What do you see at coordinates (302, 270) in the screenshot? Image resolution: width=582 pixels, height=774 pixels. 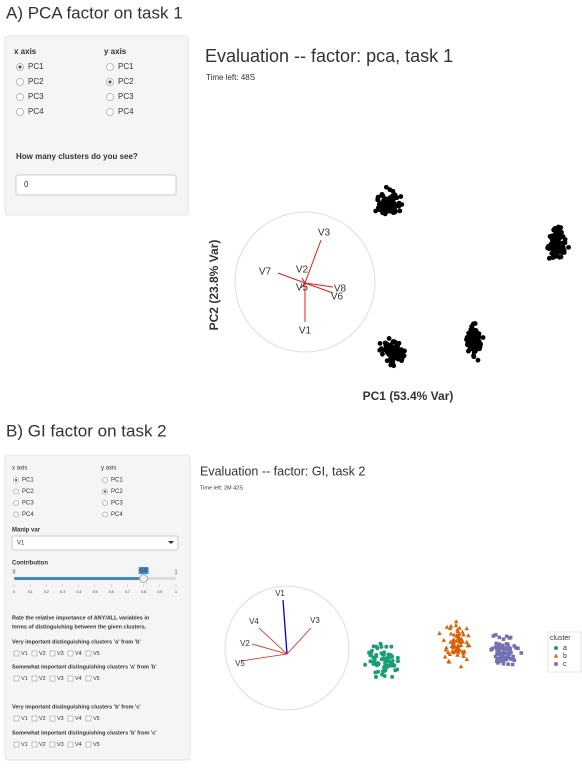 I see `vector-label: V2` at bounding box center [302, 270].